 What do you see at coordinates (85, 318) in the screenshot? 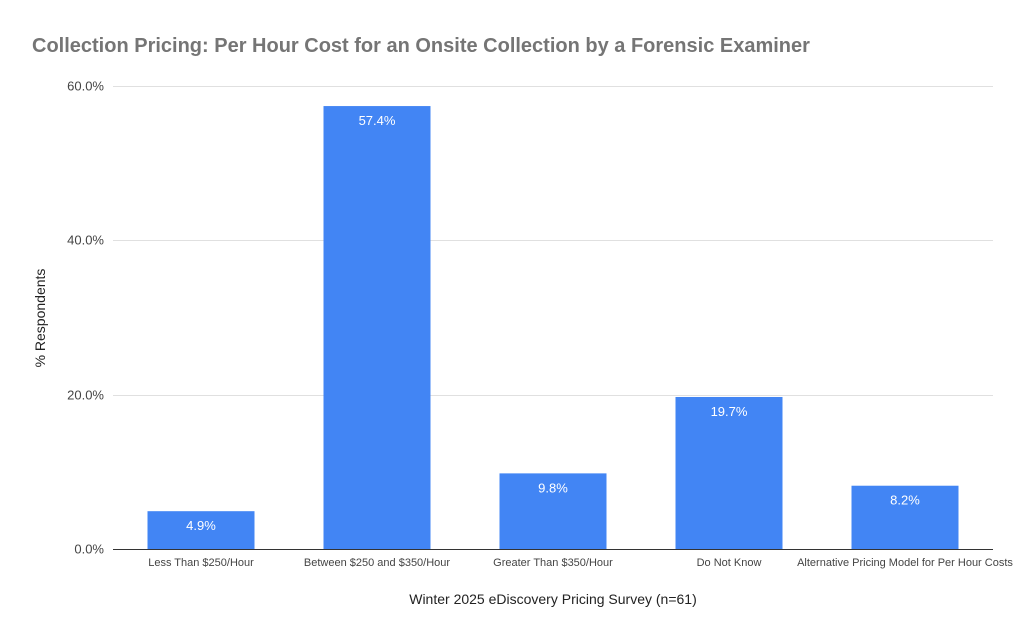
I see `y-axis-ticks: 0.0% 20.0% 40.0% 60.0%` at bounding box center [85, 318].